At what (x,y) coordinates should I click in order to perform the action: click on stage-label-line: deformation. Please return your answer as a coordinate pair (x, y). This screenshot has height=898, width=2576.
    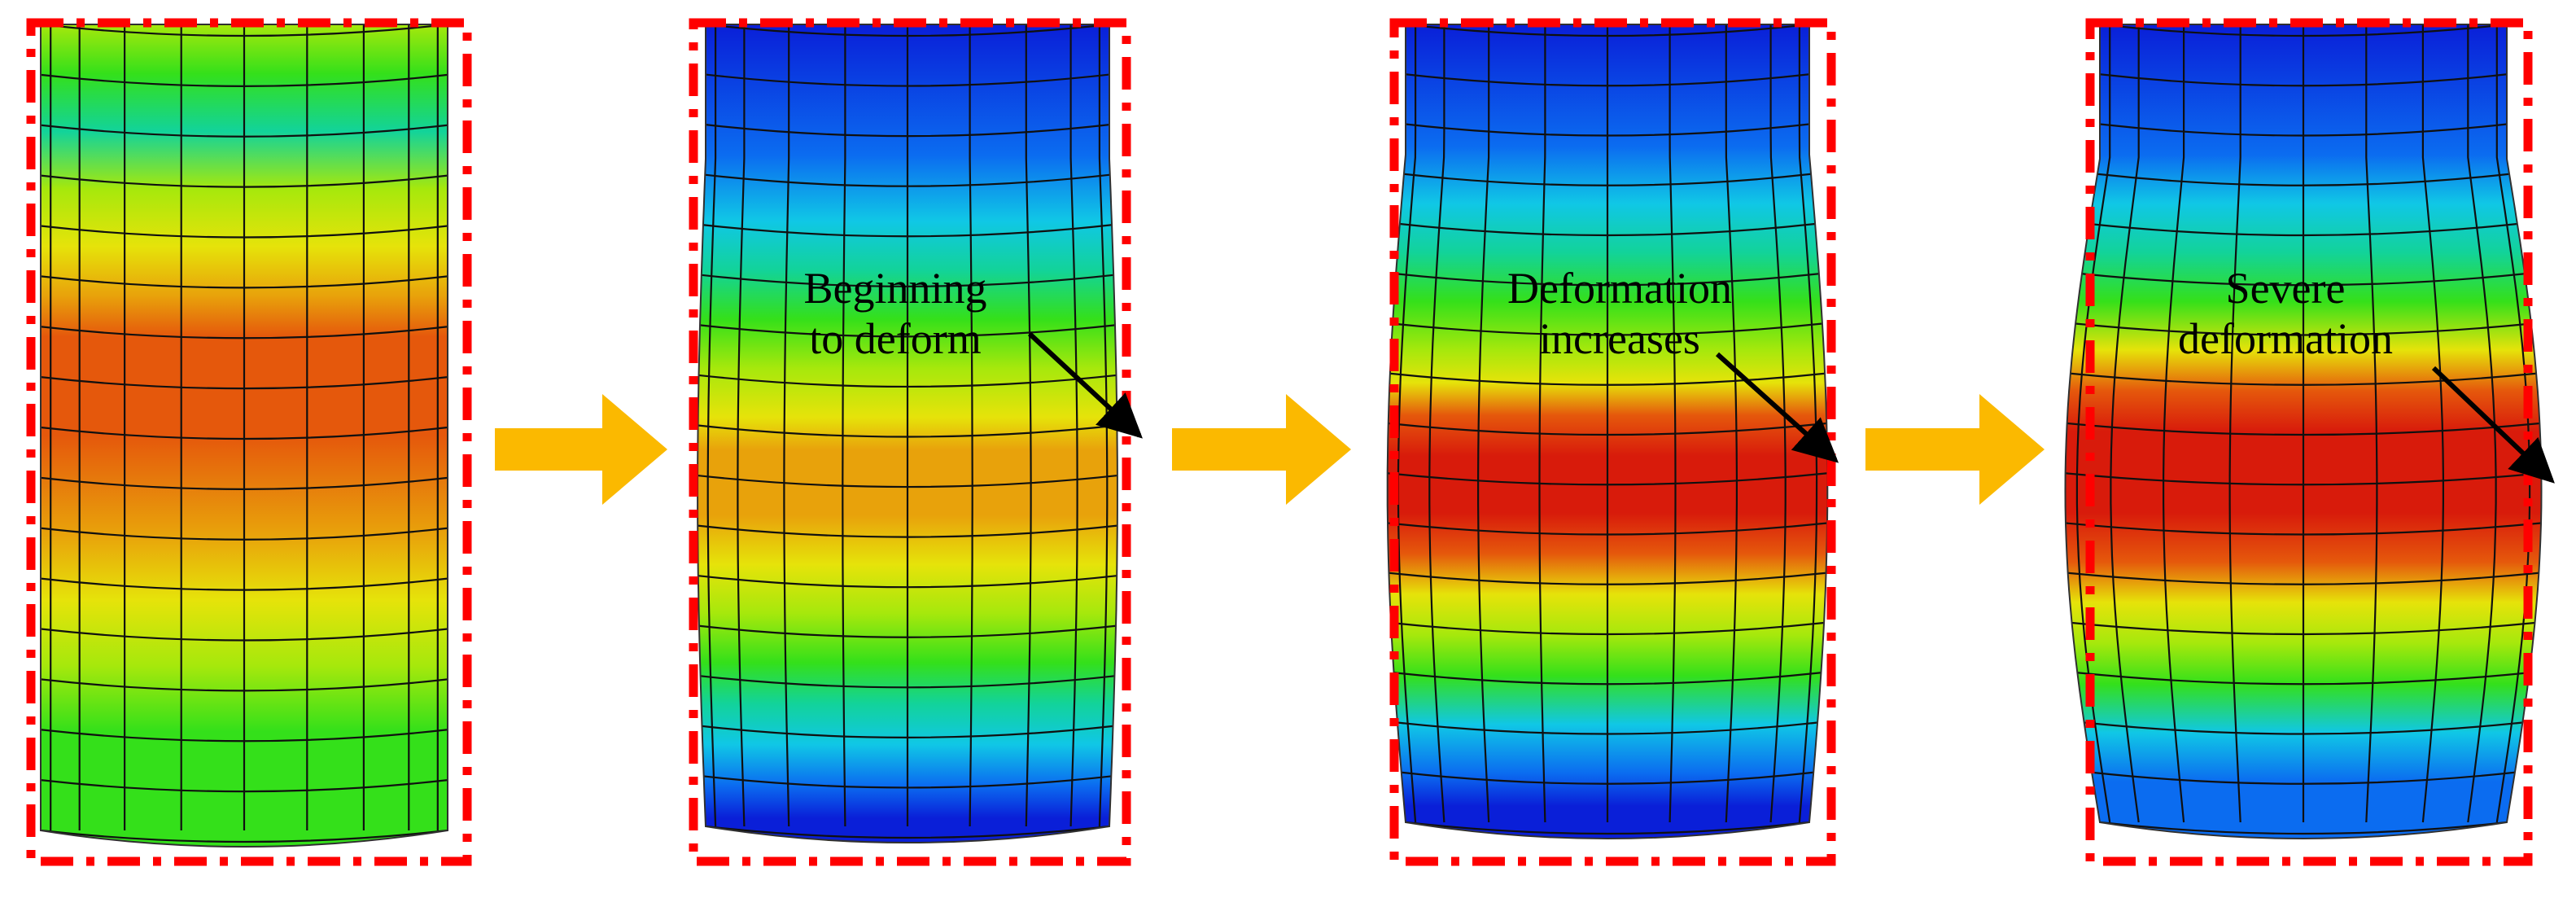
    Looking at the image, I should click on (2285, 338).